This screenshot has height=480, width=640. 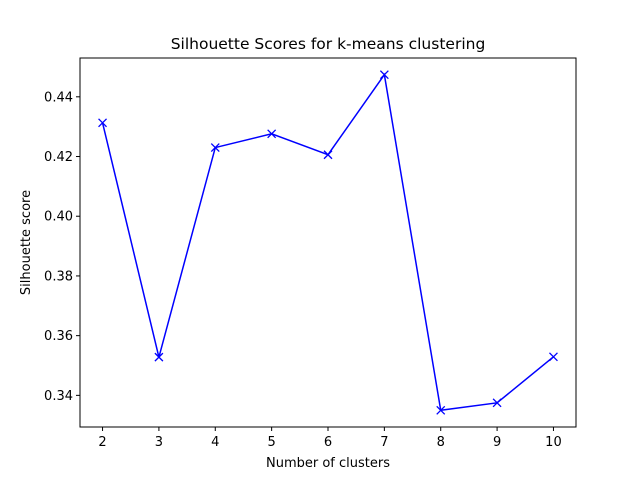 I want to click on x-tick-label: 3, so click(x=159, y=442).